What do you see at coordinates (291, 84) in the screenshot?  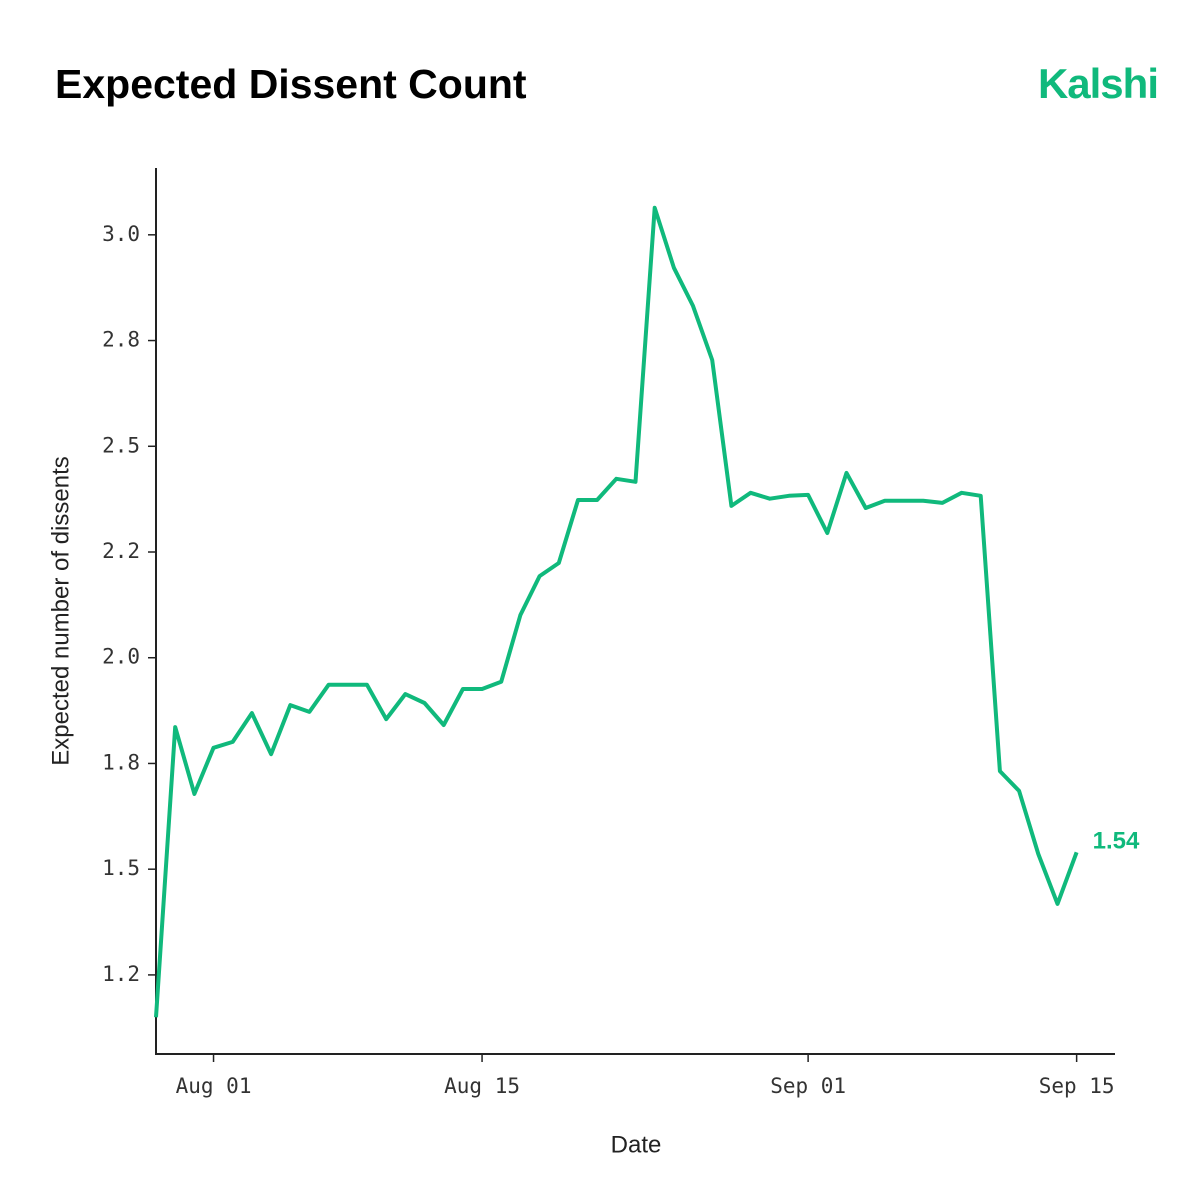 I see `chart-title: Expected Dissent Count` at bounding box center [291, 84].